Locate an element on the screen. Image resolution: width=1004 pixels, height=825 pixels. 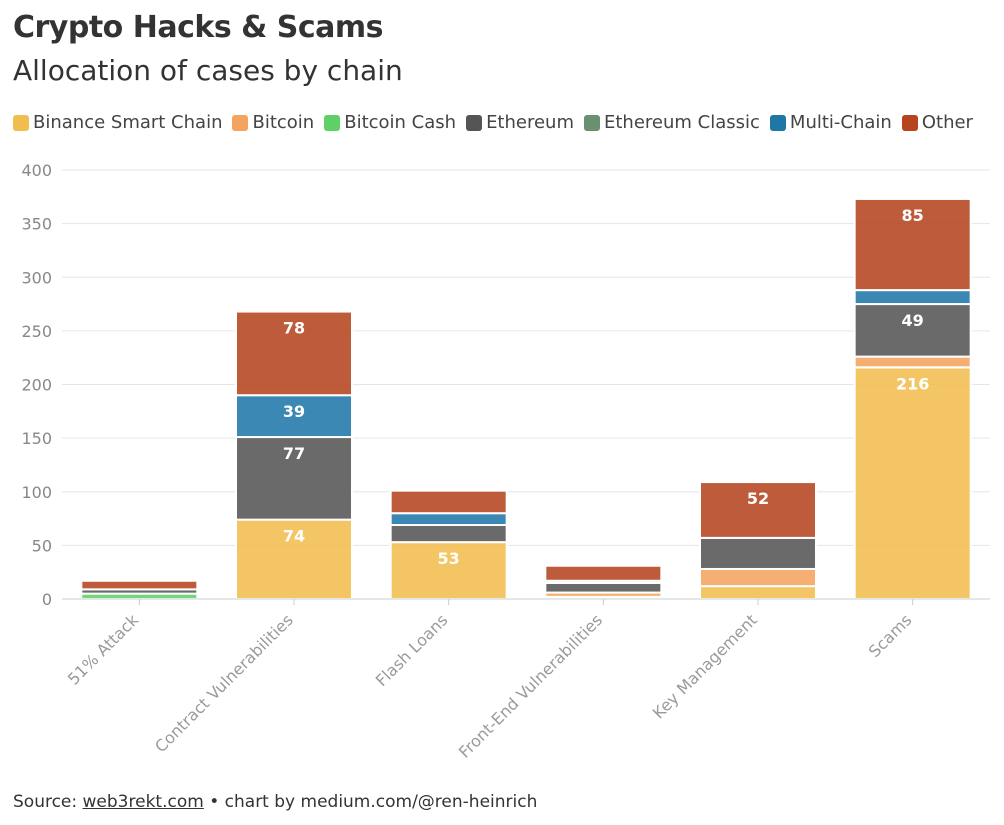
legend-label: Bitcoin Cash is located at coordinates (400, 122).